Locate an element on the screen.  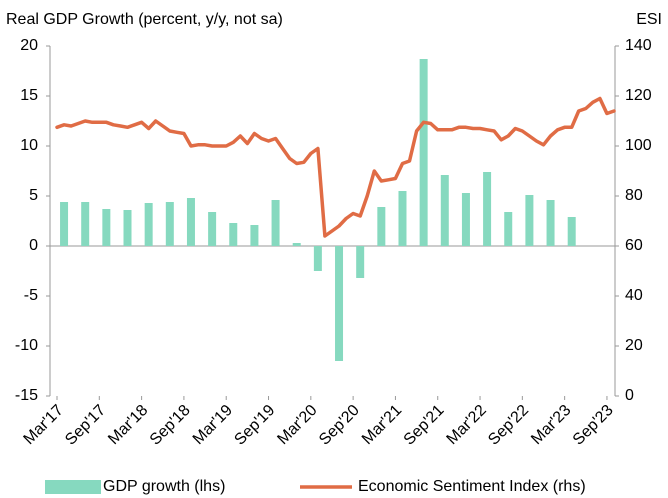
x-tick-label: Mar'19 is located at coordinates (213, 425).